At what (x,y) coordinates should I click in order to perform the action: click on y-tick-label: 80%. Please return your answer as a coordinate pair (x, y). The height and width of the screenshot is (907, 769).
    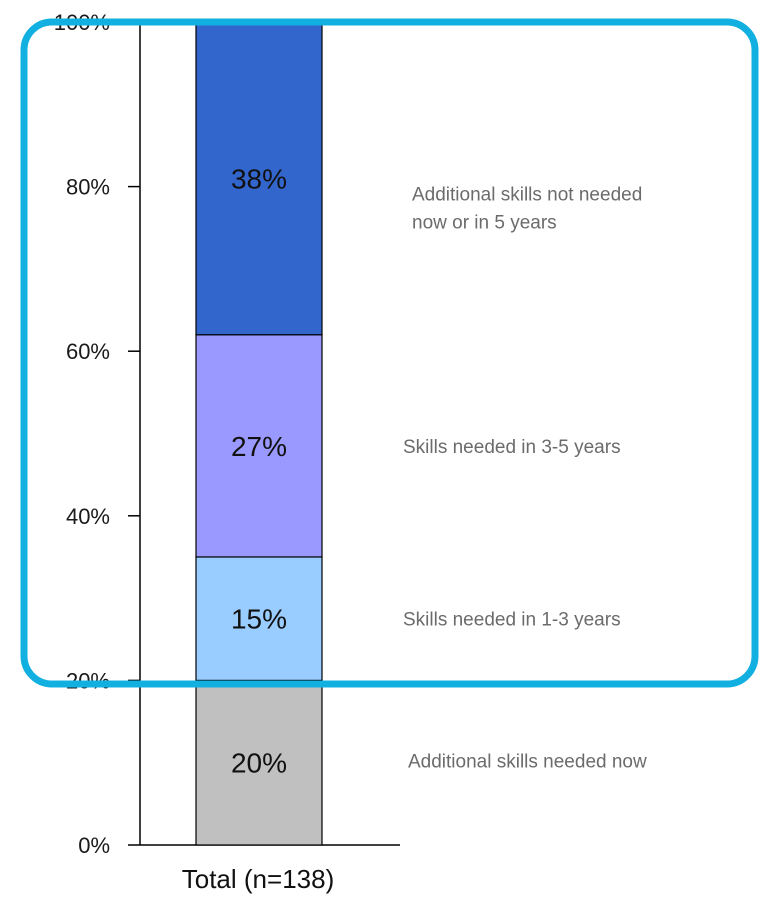
    Looking at the image, I should click on (88, 187).